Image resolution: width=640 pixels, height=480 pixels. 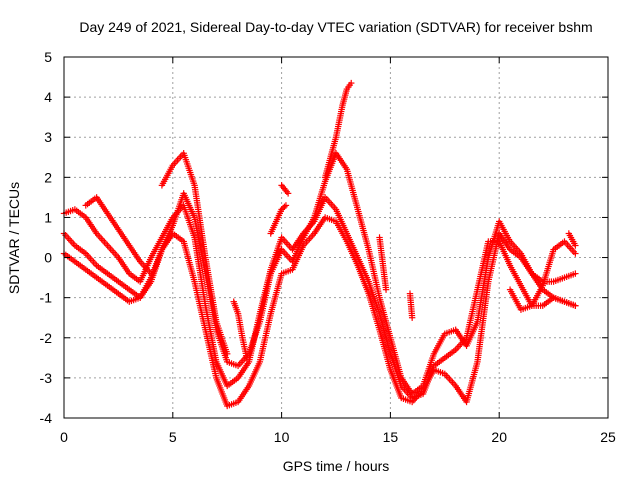 What do you see at coordinates (48, 137) in the screenshot?
I see `y-tick-label: 3` at bounding box center [48, 137].